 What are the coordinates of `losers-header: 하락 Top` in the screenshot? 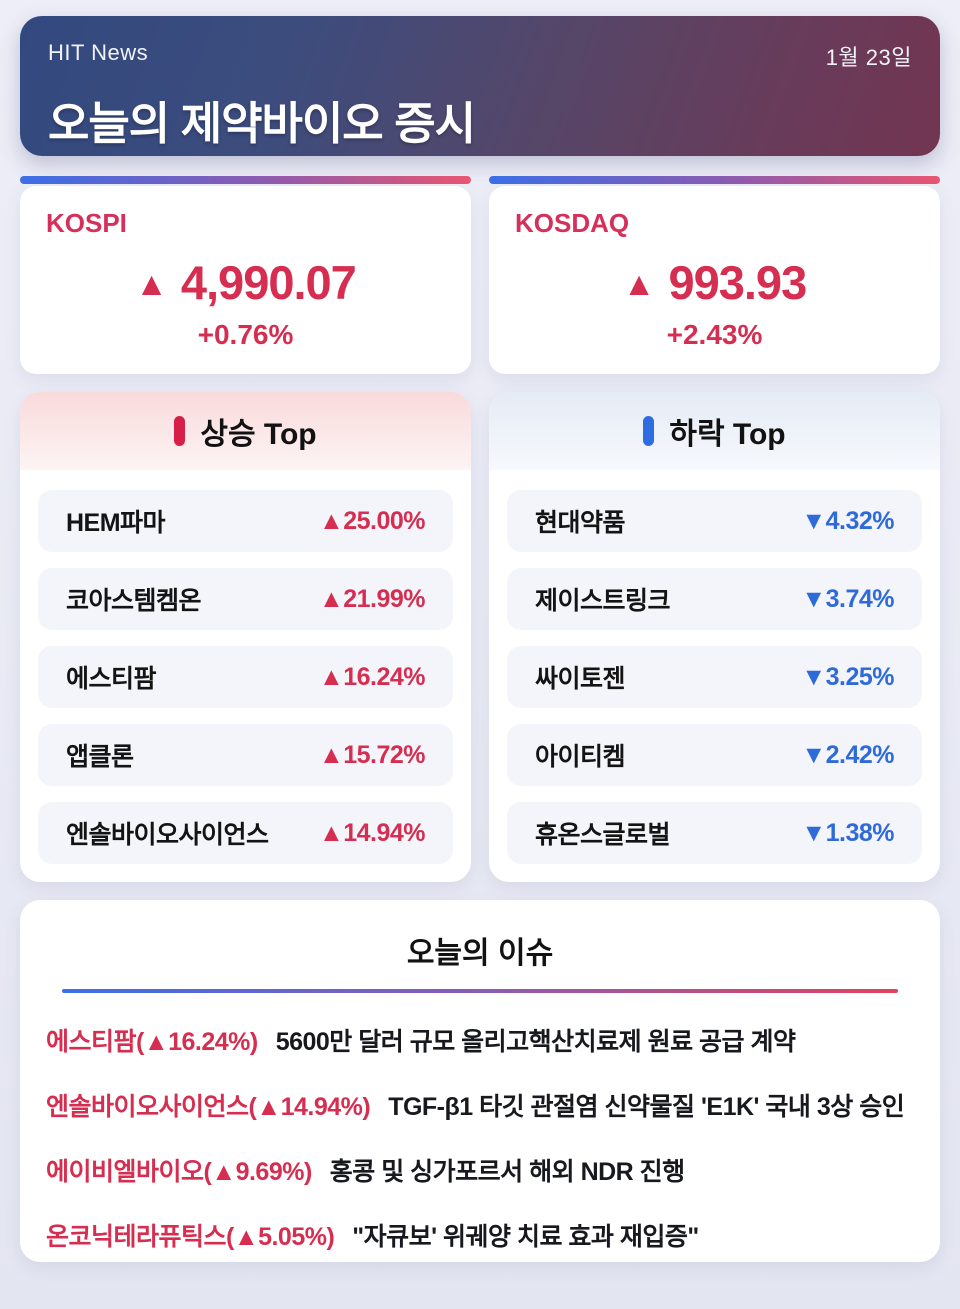 It's located at (714, 431).